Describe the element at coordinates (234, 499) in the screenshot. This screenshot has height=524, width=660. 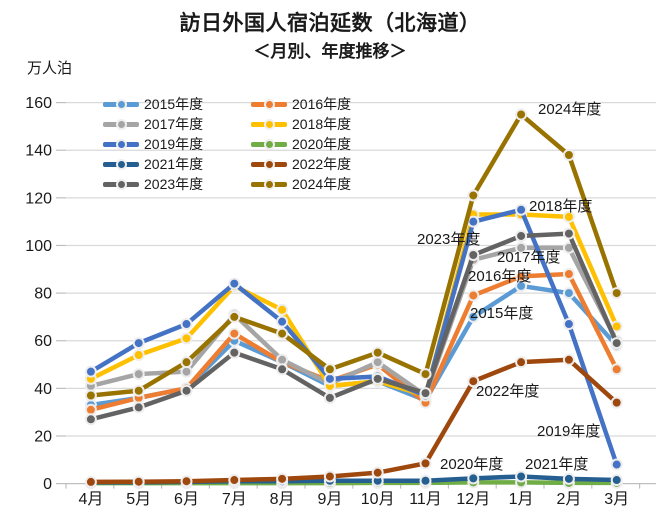
I see `svg-text: 7月` at that location.